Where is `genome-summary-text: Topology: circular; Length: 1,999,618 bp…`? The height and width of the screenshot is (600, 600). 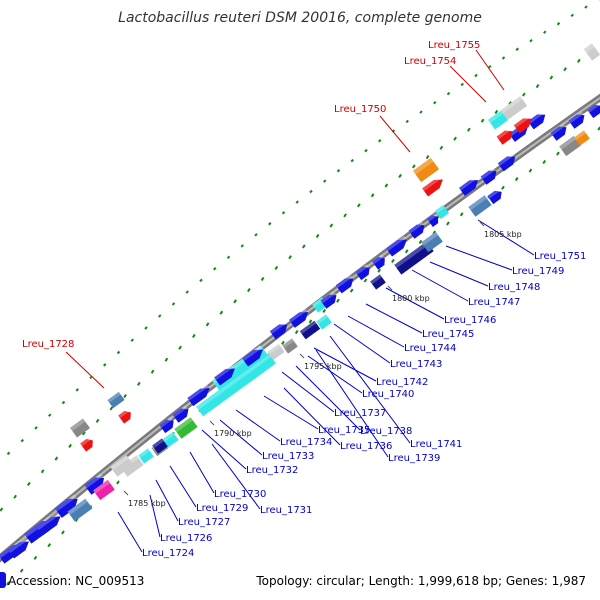
genome-summary-text: Topology: circular; Length: 1,999,618 bp… is located at coordinates (421, 581).